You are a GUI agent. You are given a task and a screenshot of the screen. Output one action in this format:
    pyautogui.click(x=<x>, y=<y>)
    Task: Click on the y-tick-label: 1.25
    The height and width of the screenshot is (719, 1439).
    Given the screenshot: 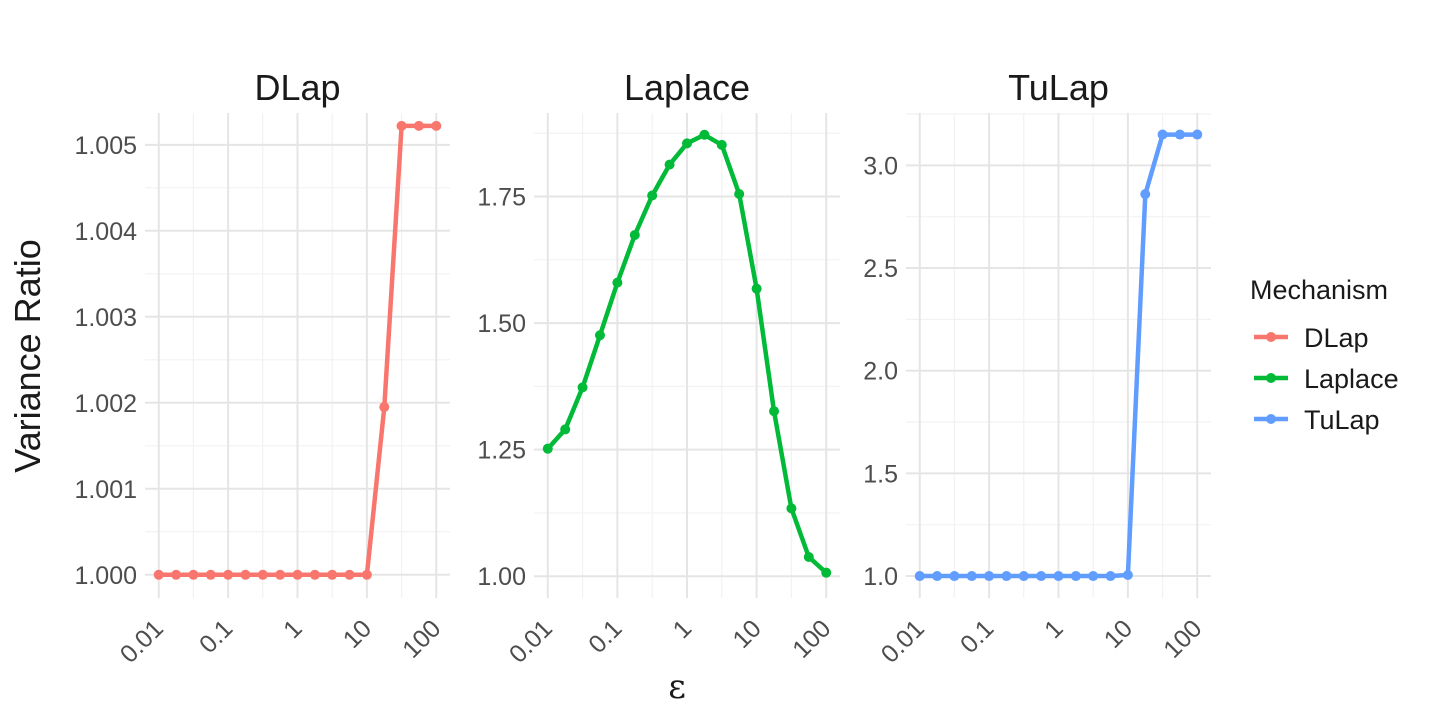 What is the action you would take?
    pyautogui.click(x=501, y=451)
    